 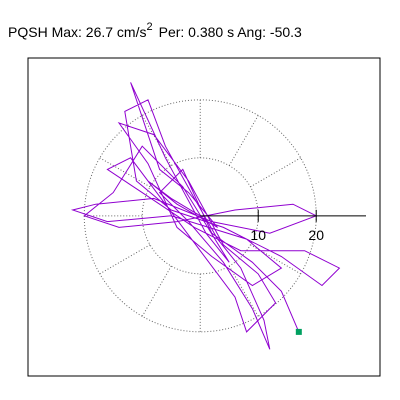 What do you see at coordinates (149, 27) in the screenshot?
I see `title-superscript: 2` at bounding box center [149, 27].